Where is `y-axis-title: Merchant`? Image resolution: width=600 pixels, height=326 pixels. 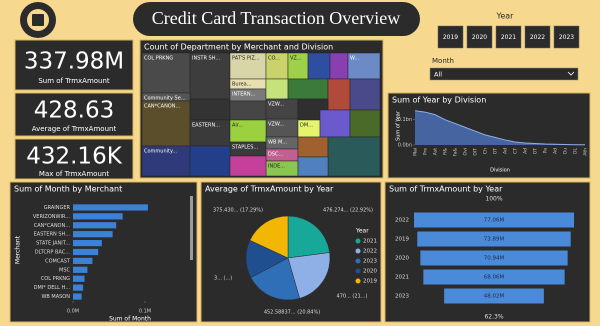
y-axis-title: Merchant is located at coordinates (18, 249).